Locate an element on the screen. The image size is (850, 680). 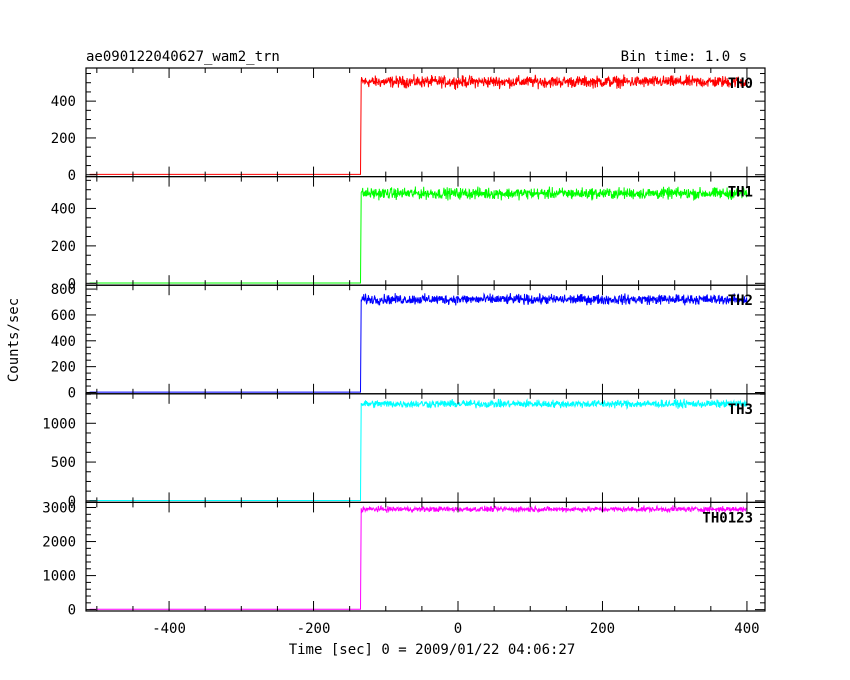
panel-th3: 0 500 1000 TH3 is located at coordinates (404, 451).